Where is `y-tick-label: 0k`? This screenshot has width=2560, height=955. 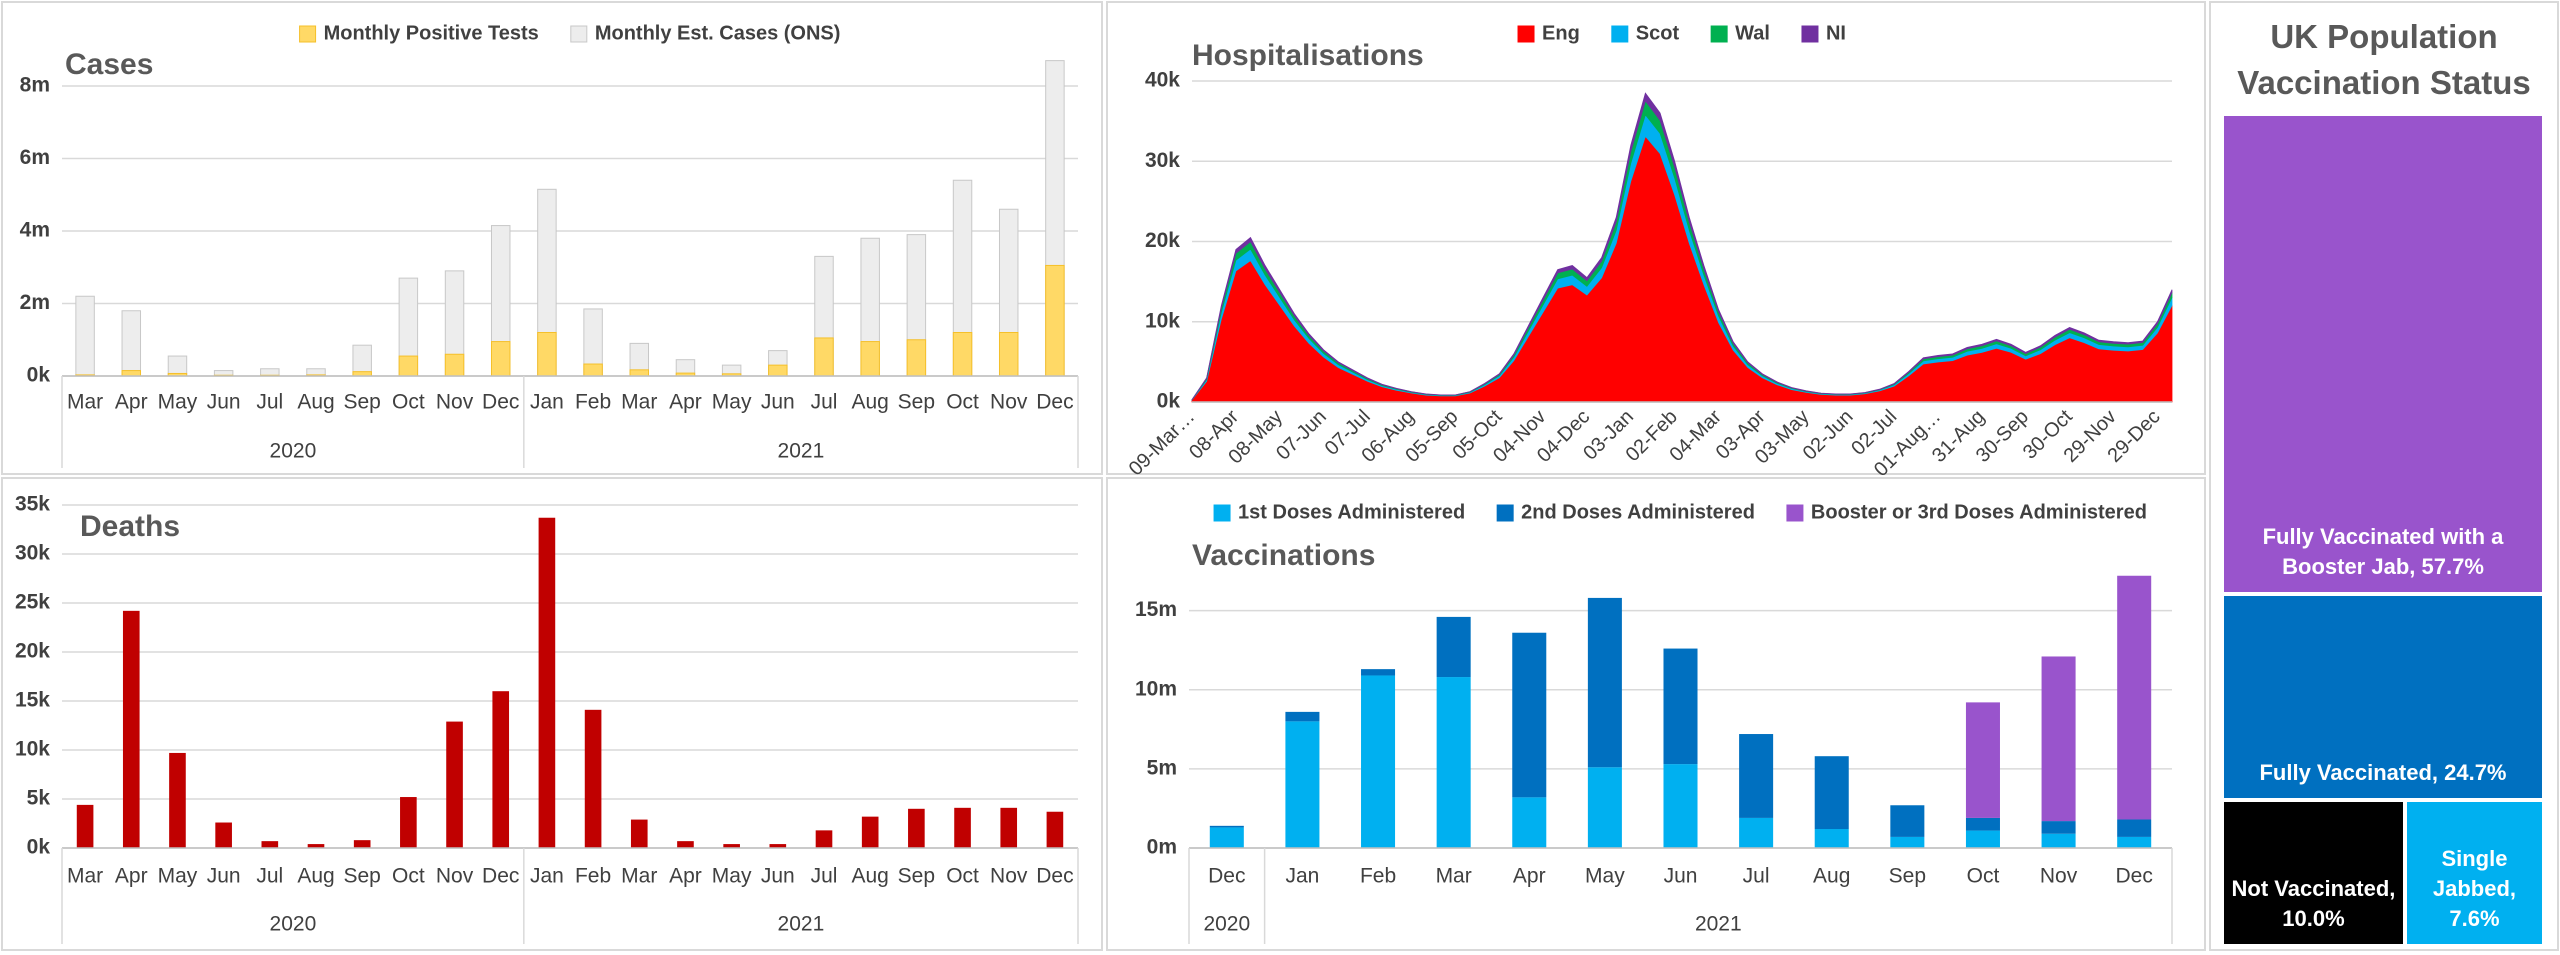 y-tick-label: 0k is located at coordinates (39, 847).